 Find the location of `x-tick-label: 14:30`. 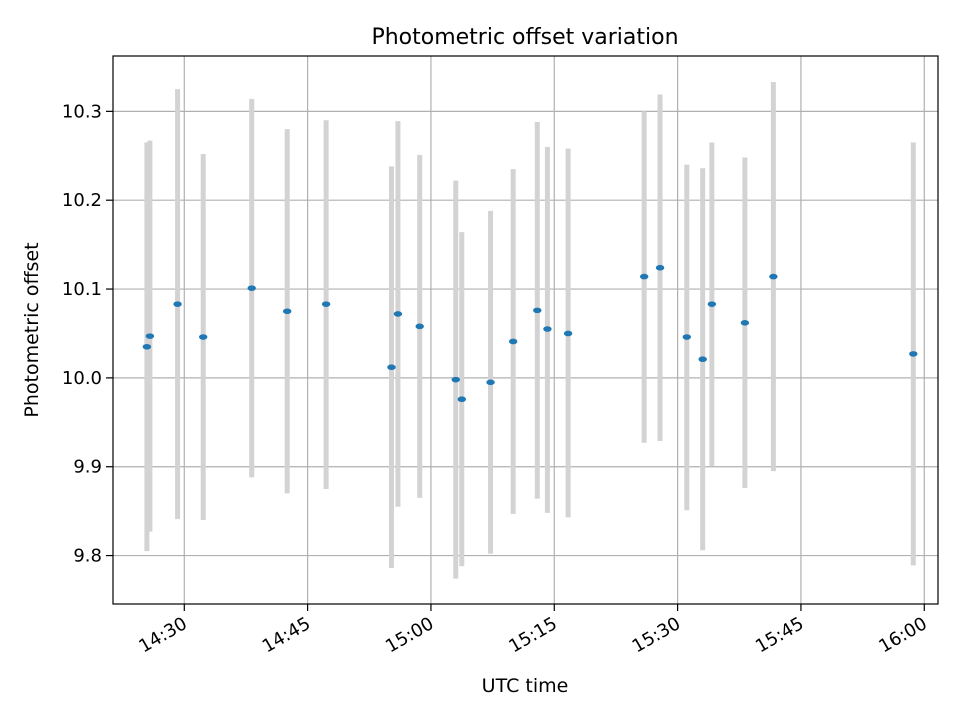

x-tick-label: 14:30 is located at coordinates (162, 635).